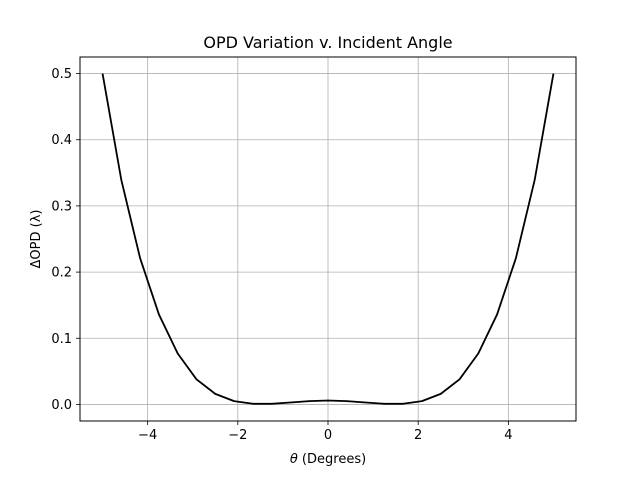 This screenshot has height=477, width=640. I want to click on y-axis-label: ΔOPD (λ), so click(36, 239).